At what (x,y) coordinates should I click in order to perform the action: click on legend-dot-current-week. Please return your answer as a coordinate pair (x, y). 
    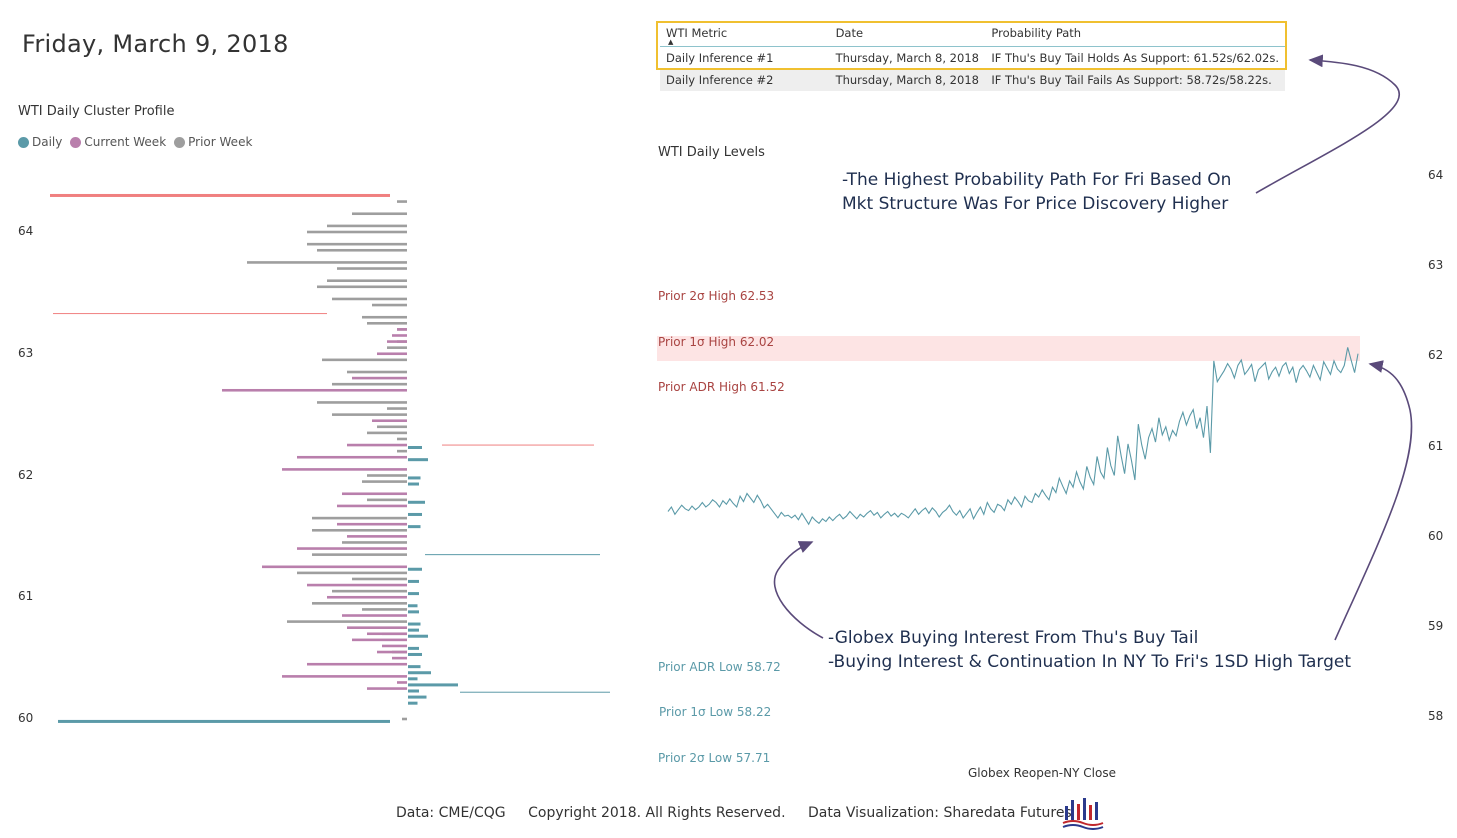
    Looking at the image, I should click on (76, 142).